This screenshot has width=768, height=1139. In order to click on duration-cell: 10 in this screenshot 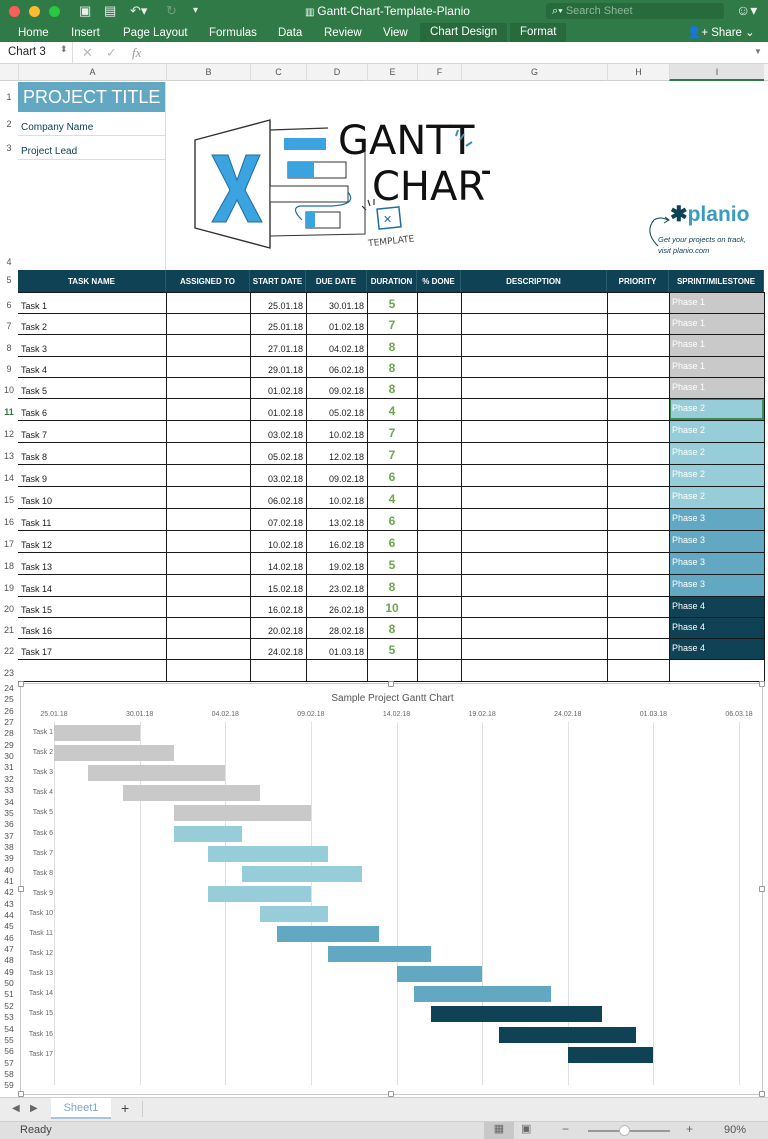, I will do `click(392, 608)`.